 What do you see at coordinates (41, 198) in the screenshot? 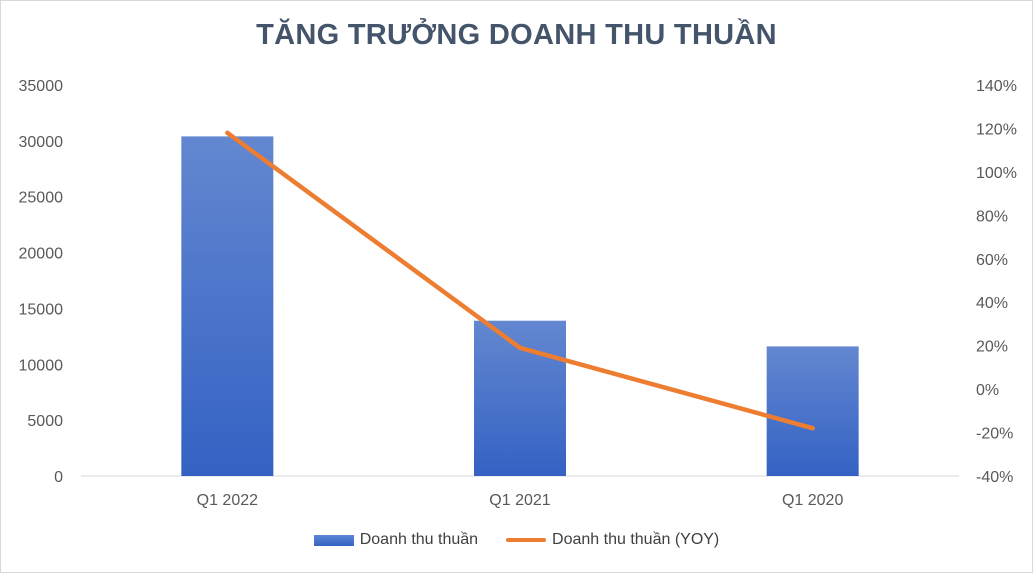
I see `y-left-tick-label: 25000` at bounding box center [41, 198].